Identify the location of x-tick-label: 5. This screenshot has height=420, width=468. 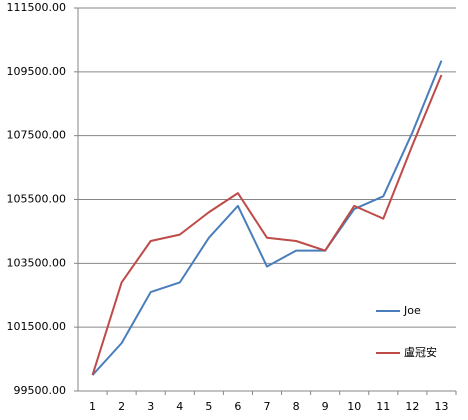
(208, 406).